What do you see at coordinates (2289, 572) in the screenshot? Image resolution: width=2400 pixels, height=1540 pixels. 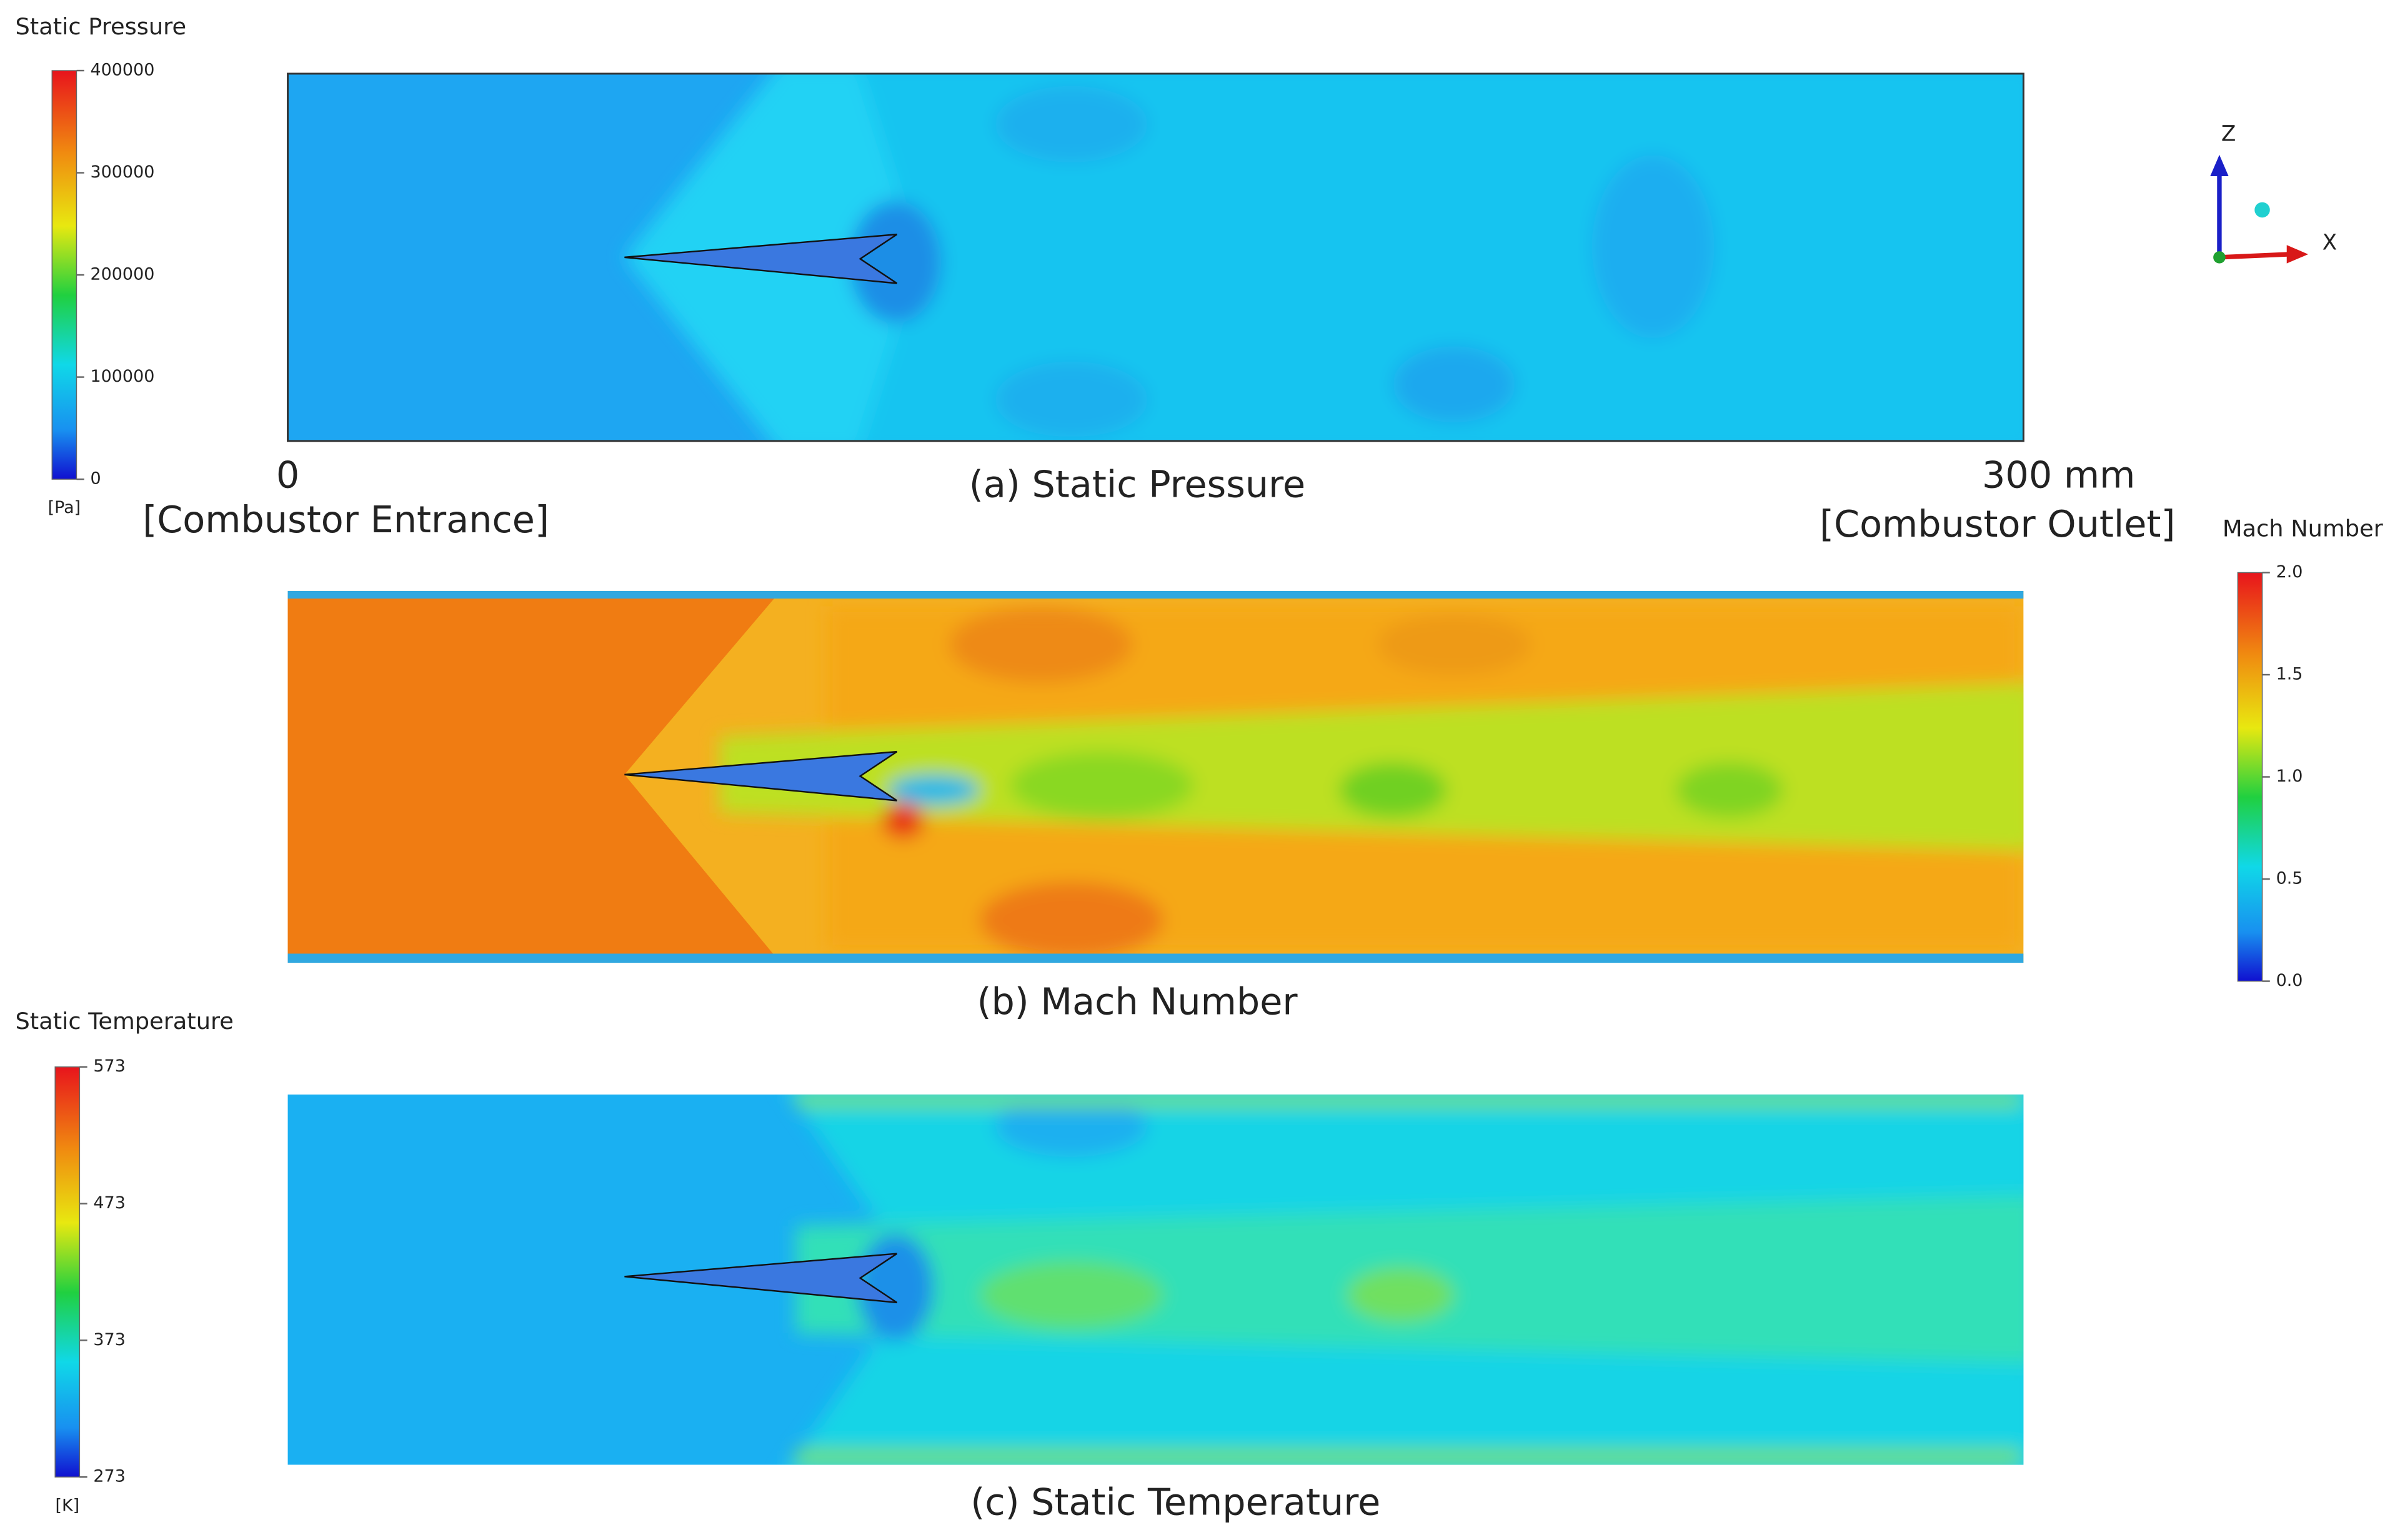 I see `legend-tick-label: 2.0` at bounding box center [2289, 572].